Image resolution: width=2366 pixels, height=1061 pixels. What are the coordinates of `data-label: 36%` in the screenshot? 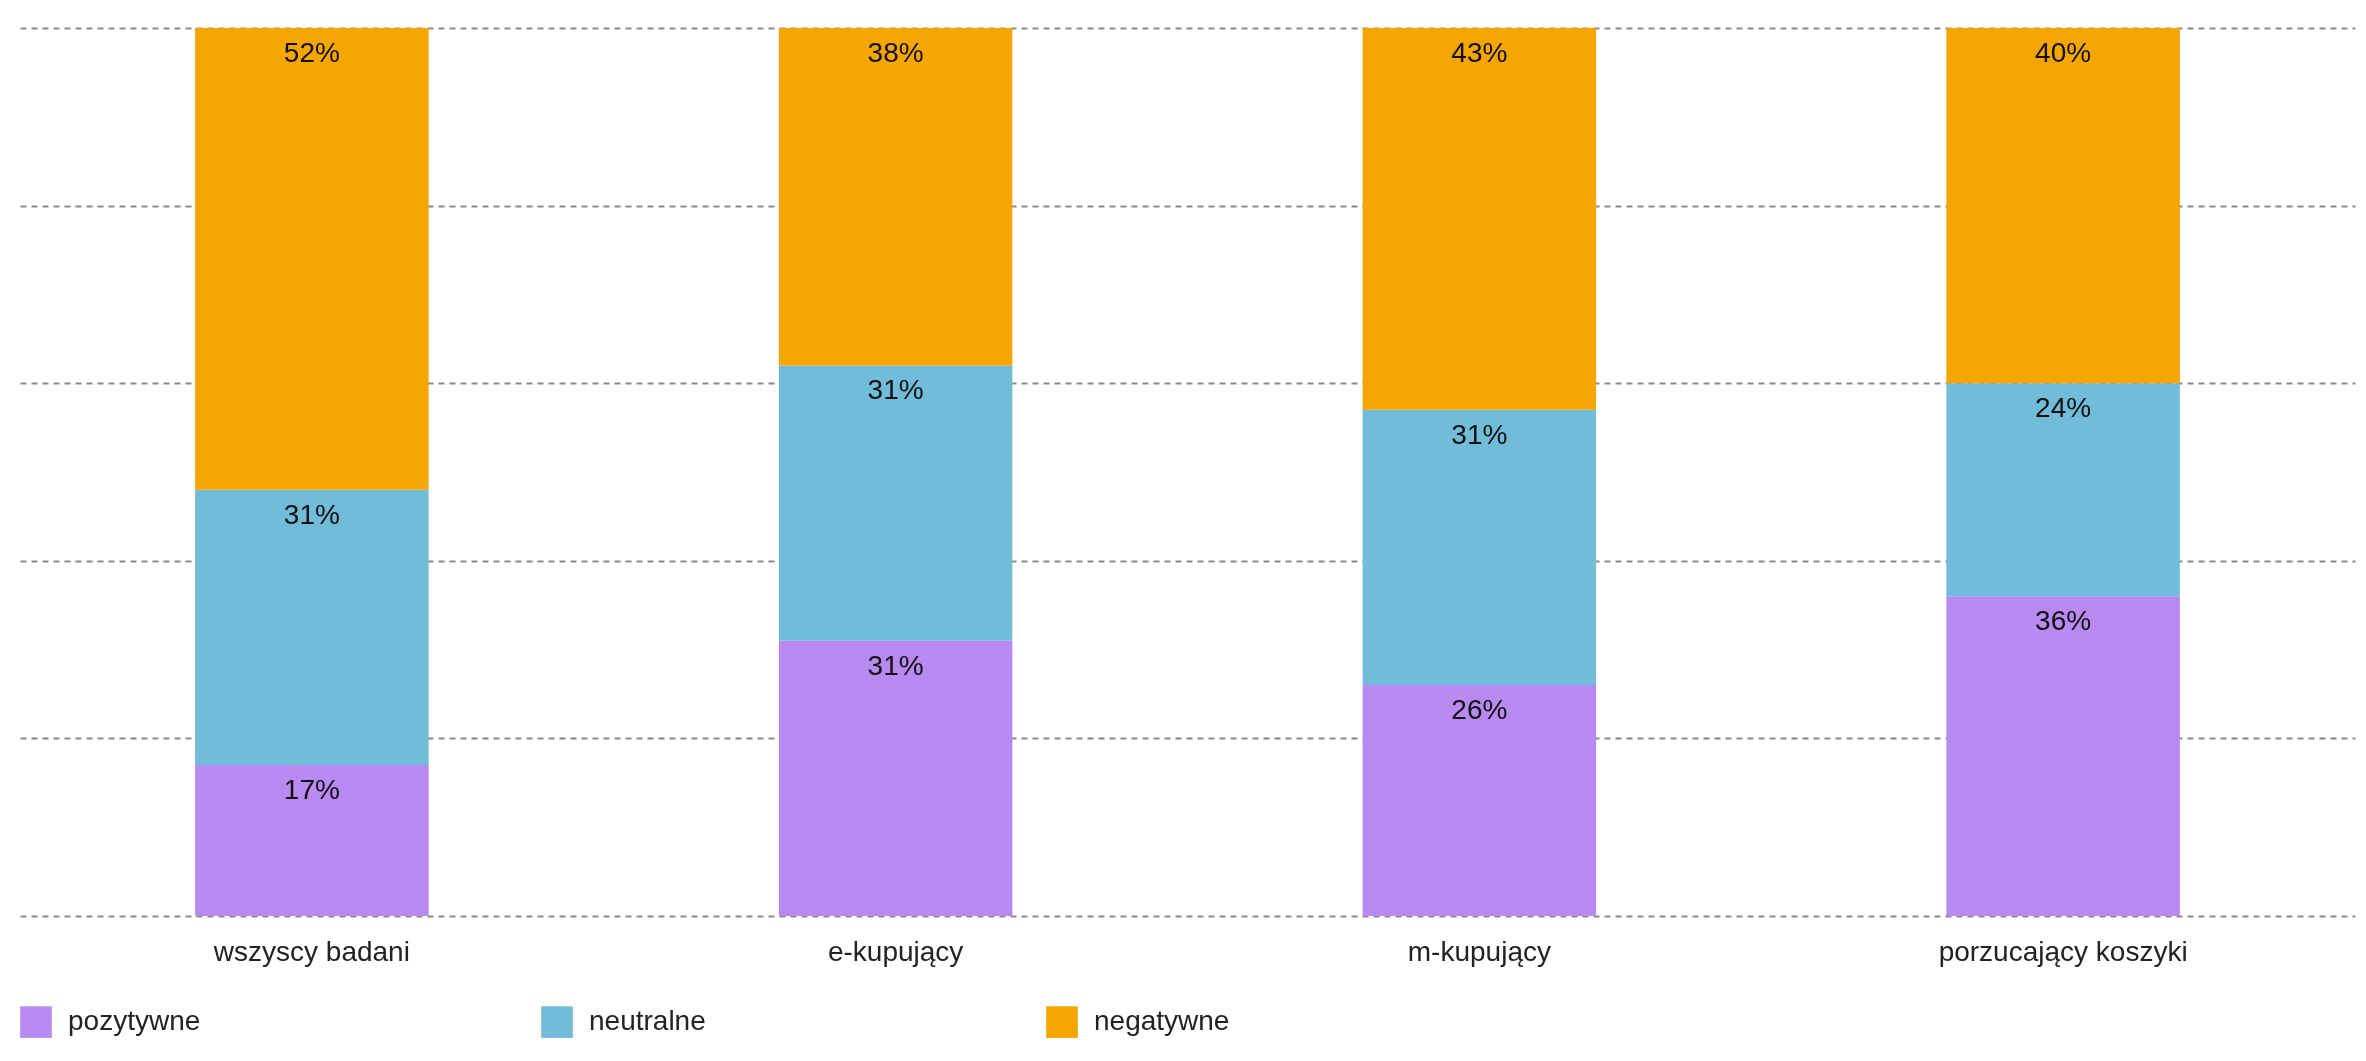 It's located at (2063, 621).